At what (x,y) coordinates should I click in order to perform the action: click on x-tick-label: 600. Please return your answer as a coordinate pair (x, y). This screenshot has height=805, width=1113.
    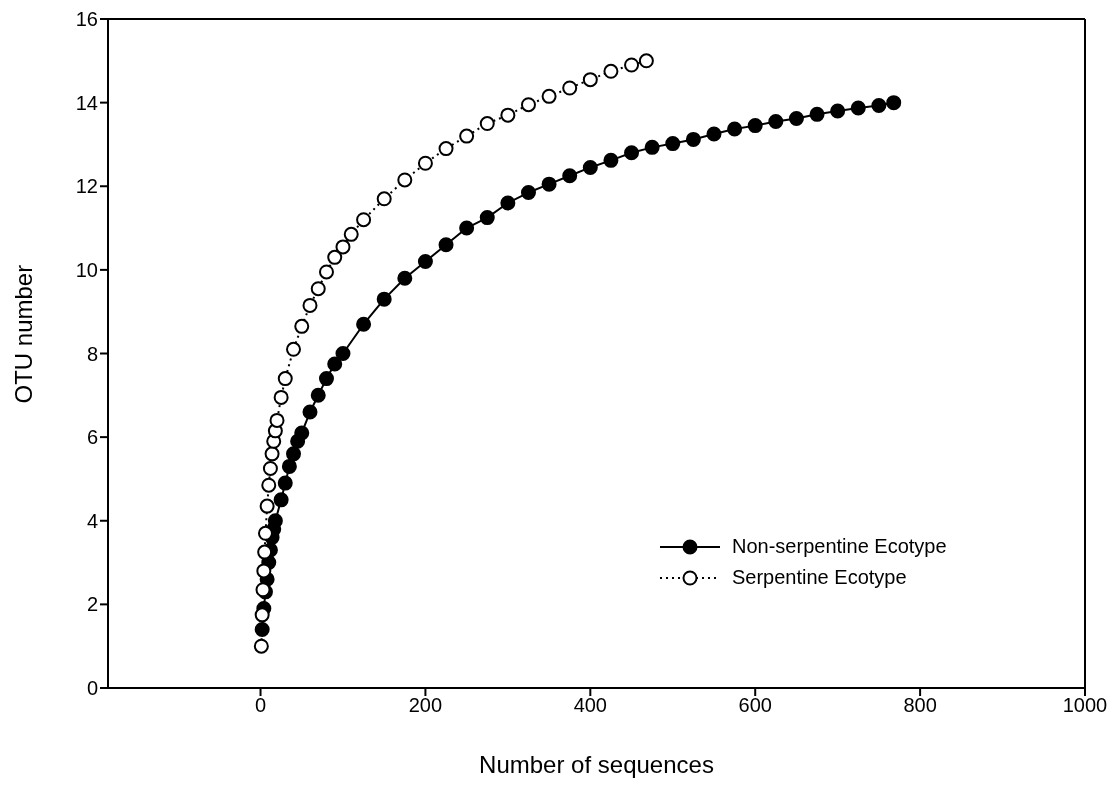
    Looking at the image, I should click on (755, 705).